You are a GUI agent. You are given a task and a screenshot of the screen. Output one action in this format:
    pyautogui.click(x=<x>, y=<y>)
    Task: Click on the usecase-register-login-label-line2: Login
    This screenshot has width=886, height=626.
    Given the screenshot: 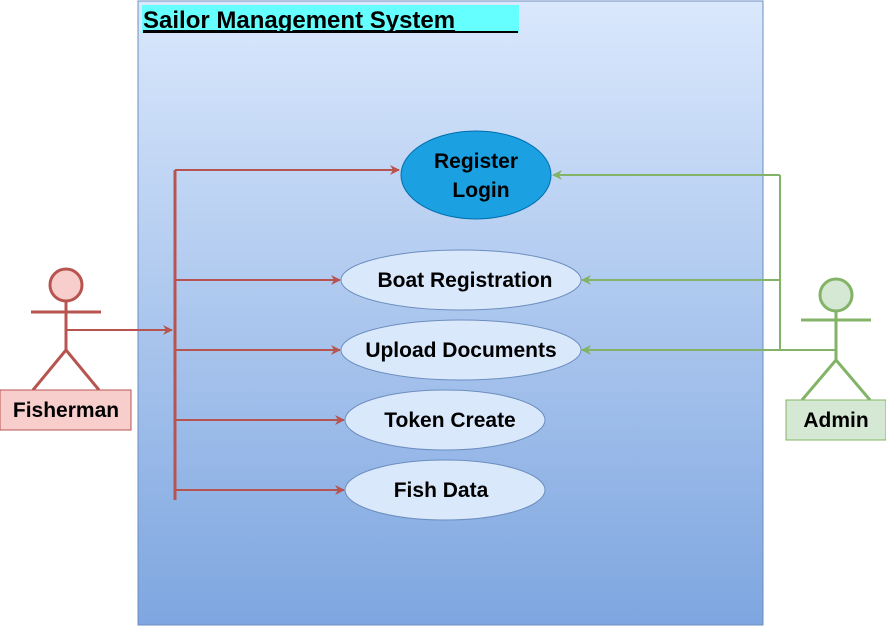 What is the action you would take?
    pyautogui.click(x=480, y=190)
    